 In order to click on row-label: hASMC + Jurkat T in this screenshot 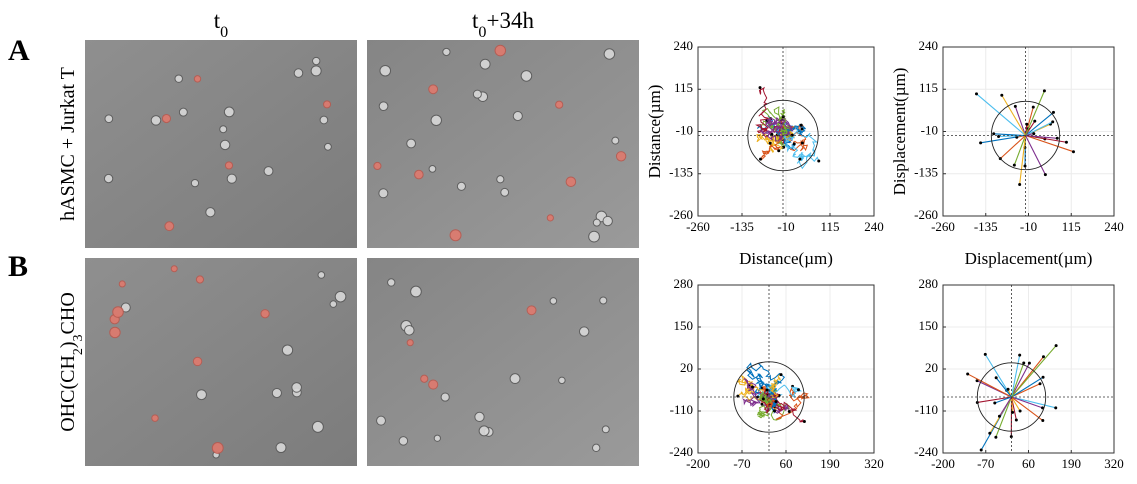, I will do `click(68, 144)`.